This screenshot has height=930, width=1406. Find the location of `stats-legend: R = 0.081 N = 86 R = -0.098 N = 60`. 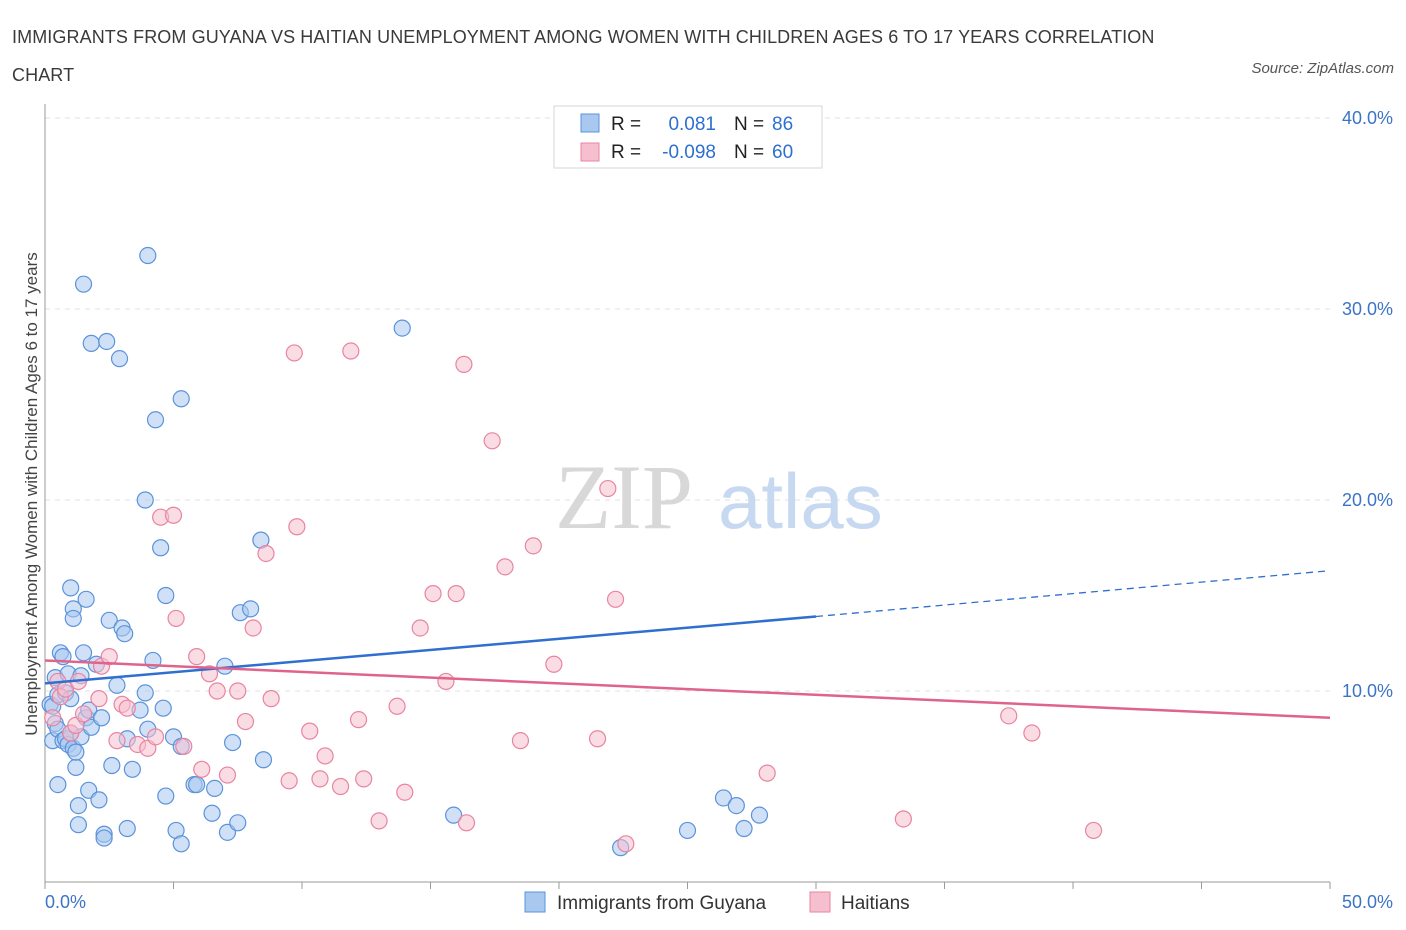

stats-legend: R = 0.081 N = 86 R = -0.098 N = 60 is located at coordinates (688, 137).